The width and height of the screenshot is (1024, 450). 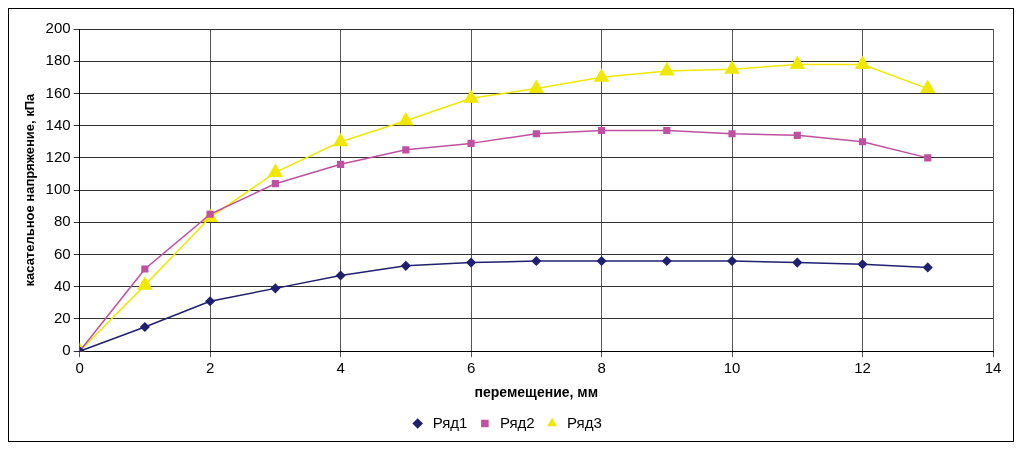 I want to click on y-tick-label: 200, so click(x=58, y=28).